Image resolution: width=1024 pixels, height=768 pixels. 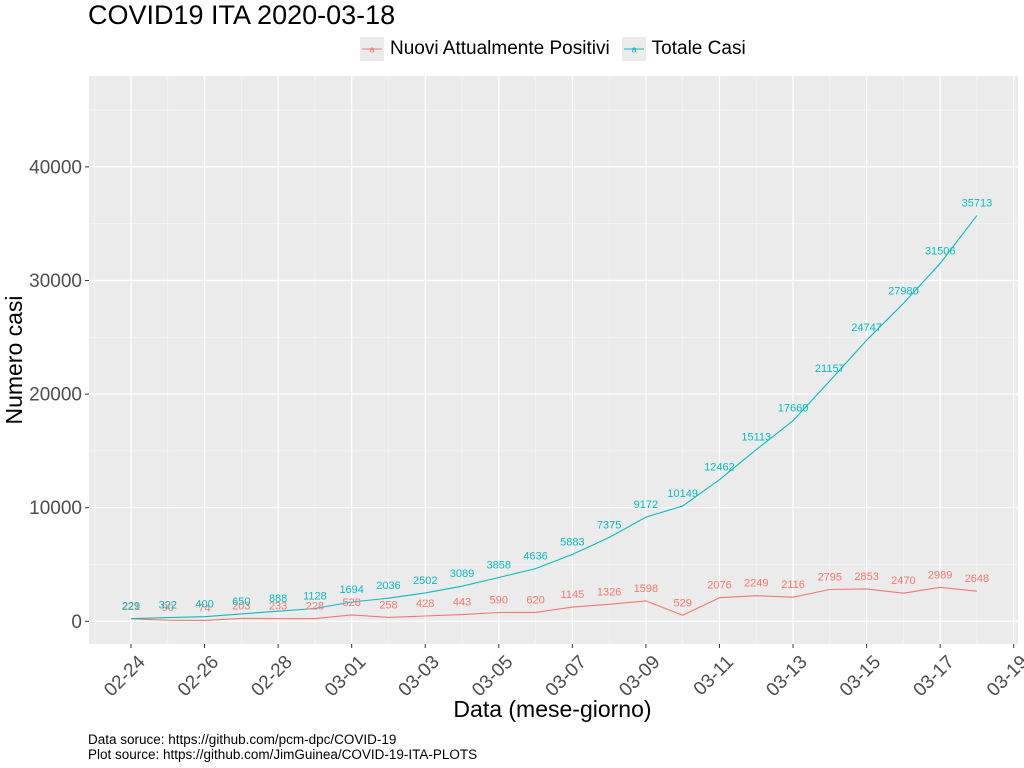 I want to click on legend-key-nuovi: a, so click(x=372, y=49).